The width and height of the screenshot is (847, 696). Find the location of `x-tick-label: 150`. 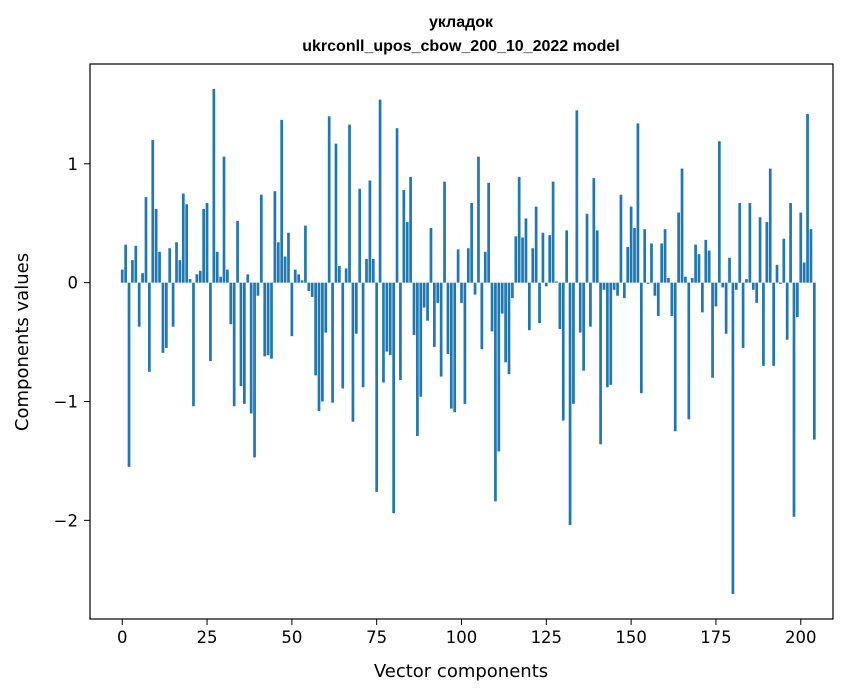

x-tick-label: 150 is located at coordinates (631, 637).